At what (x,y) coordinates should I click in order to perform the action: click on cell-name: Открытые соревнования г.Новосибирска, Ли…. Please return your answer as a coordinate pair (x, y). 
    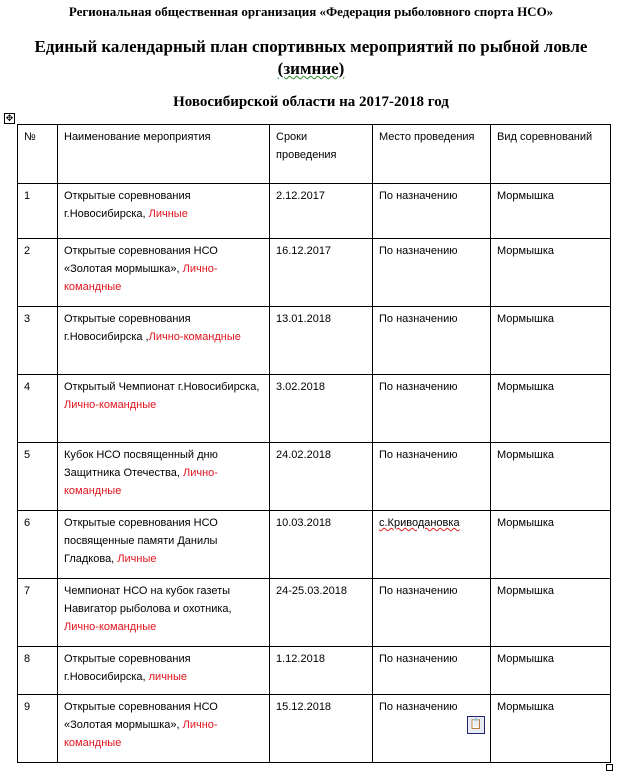
    Looking at the image, I should click on (163, 211).